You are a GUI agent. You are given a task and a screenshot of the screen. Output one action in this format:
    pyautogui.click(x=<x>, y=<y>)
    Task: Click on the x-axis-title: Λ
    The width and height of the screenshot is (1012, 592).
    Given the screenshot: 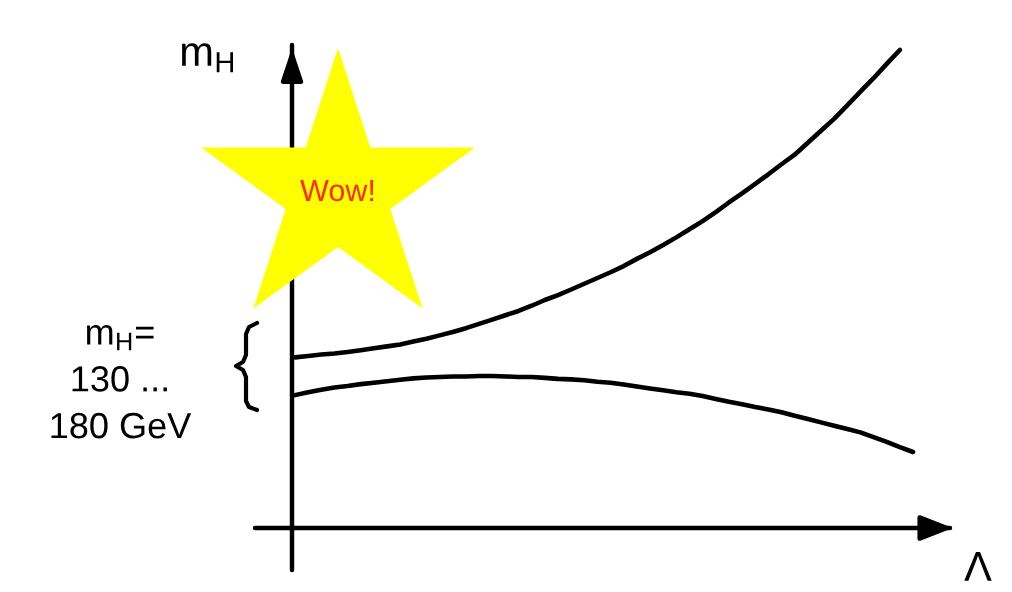 What is the action you would take?
    pyautogui.click(x=978, y=566)
    